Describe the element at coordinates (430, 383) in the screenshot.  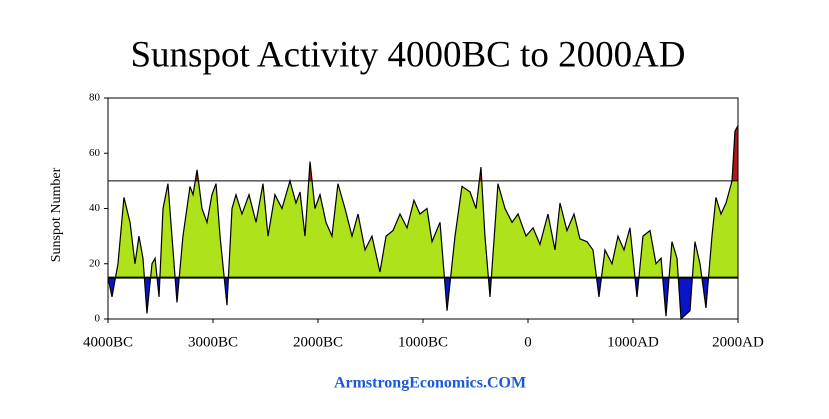
I see `footer: ArmstrongEconomics.COM` at that location.